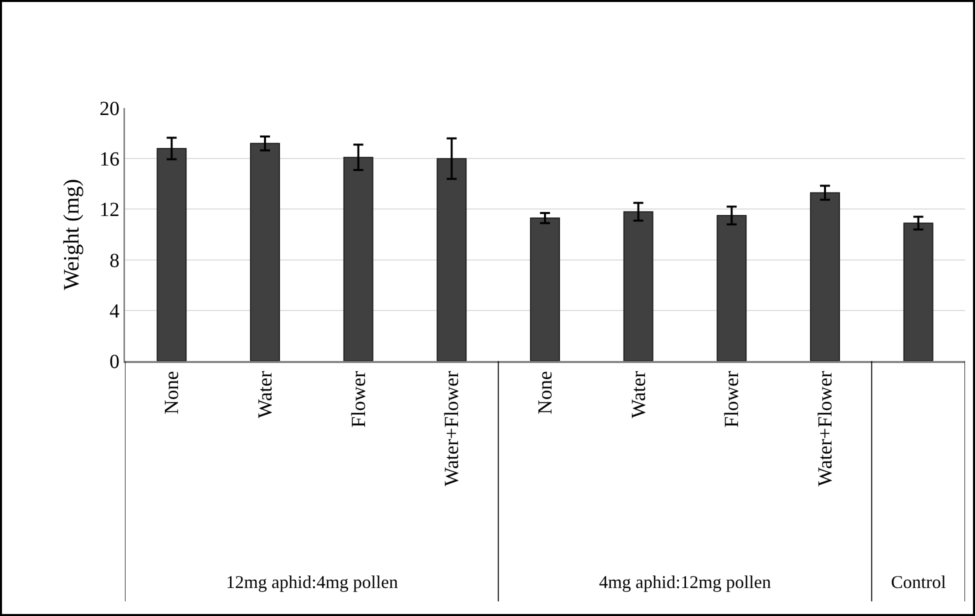 The width and height of the screenshot is (975, 616). What do you see at coordinates (312, 582) in the screenshot?
I see `text: 12mg aphid:4mg pollen` at bounding box center [312, 582].